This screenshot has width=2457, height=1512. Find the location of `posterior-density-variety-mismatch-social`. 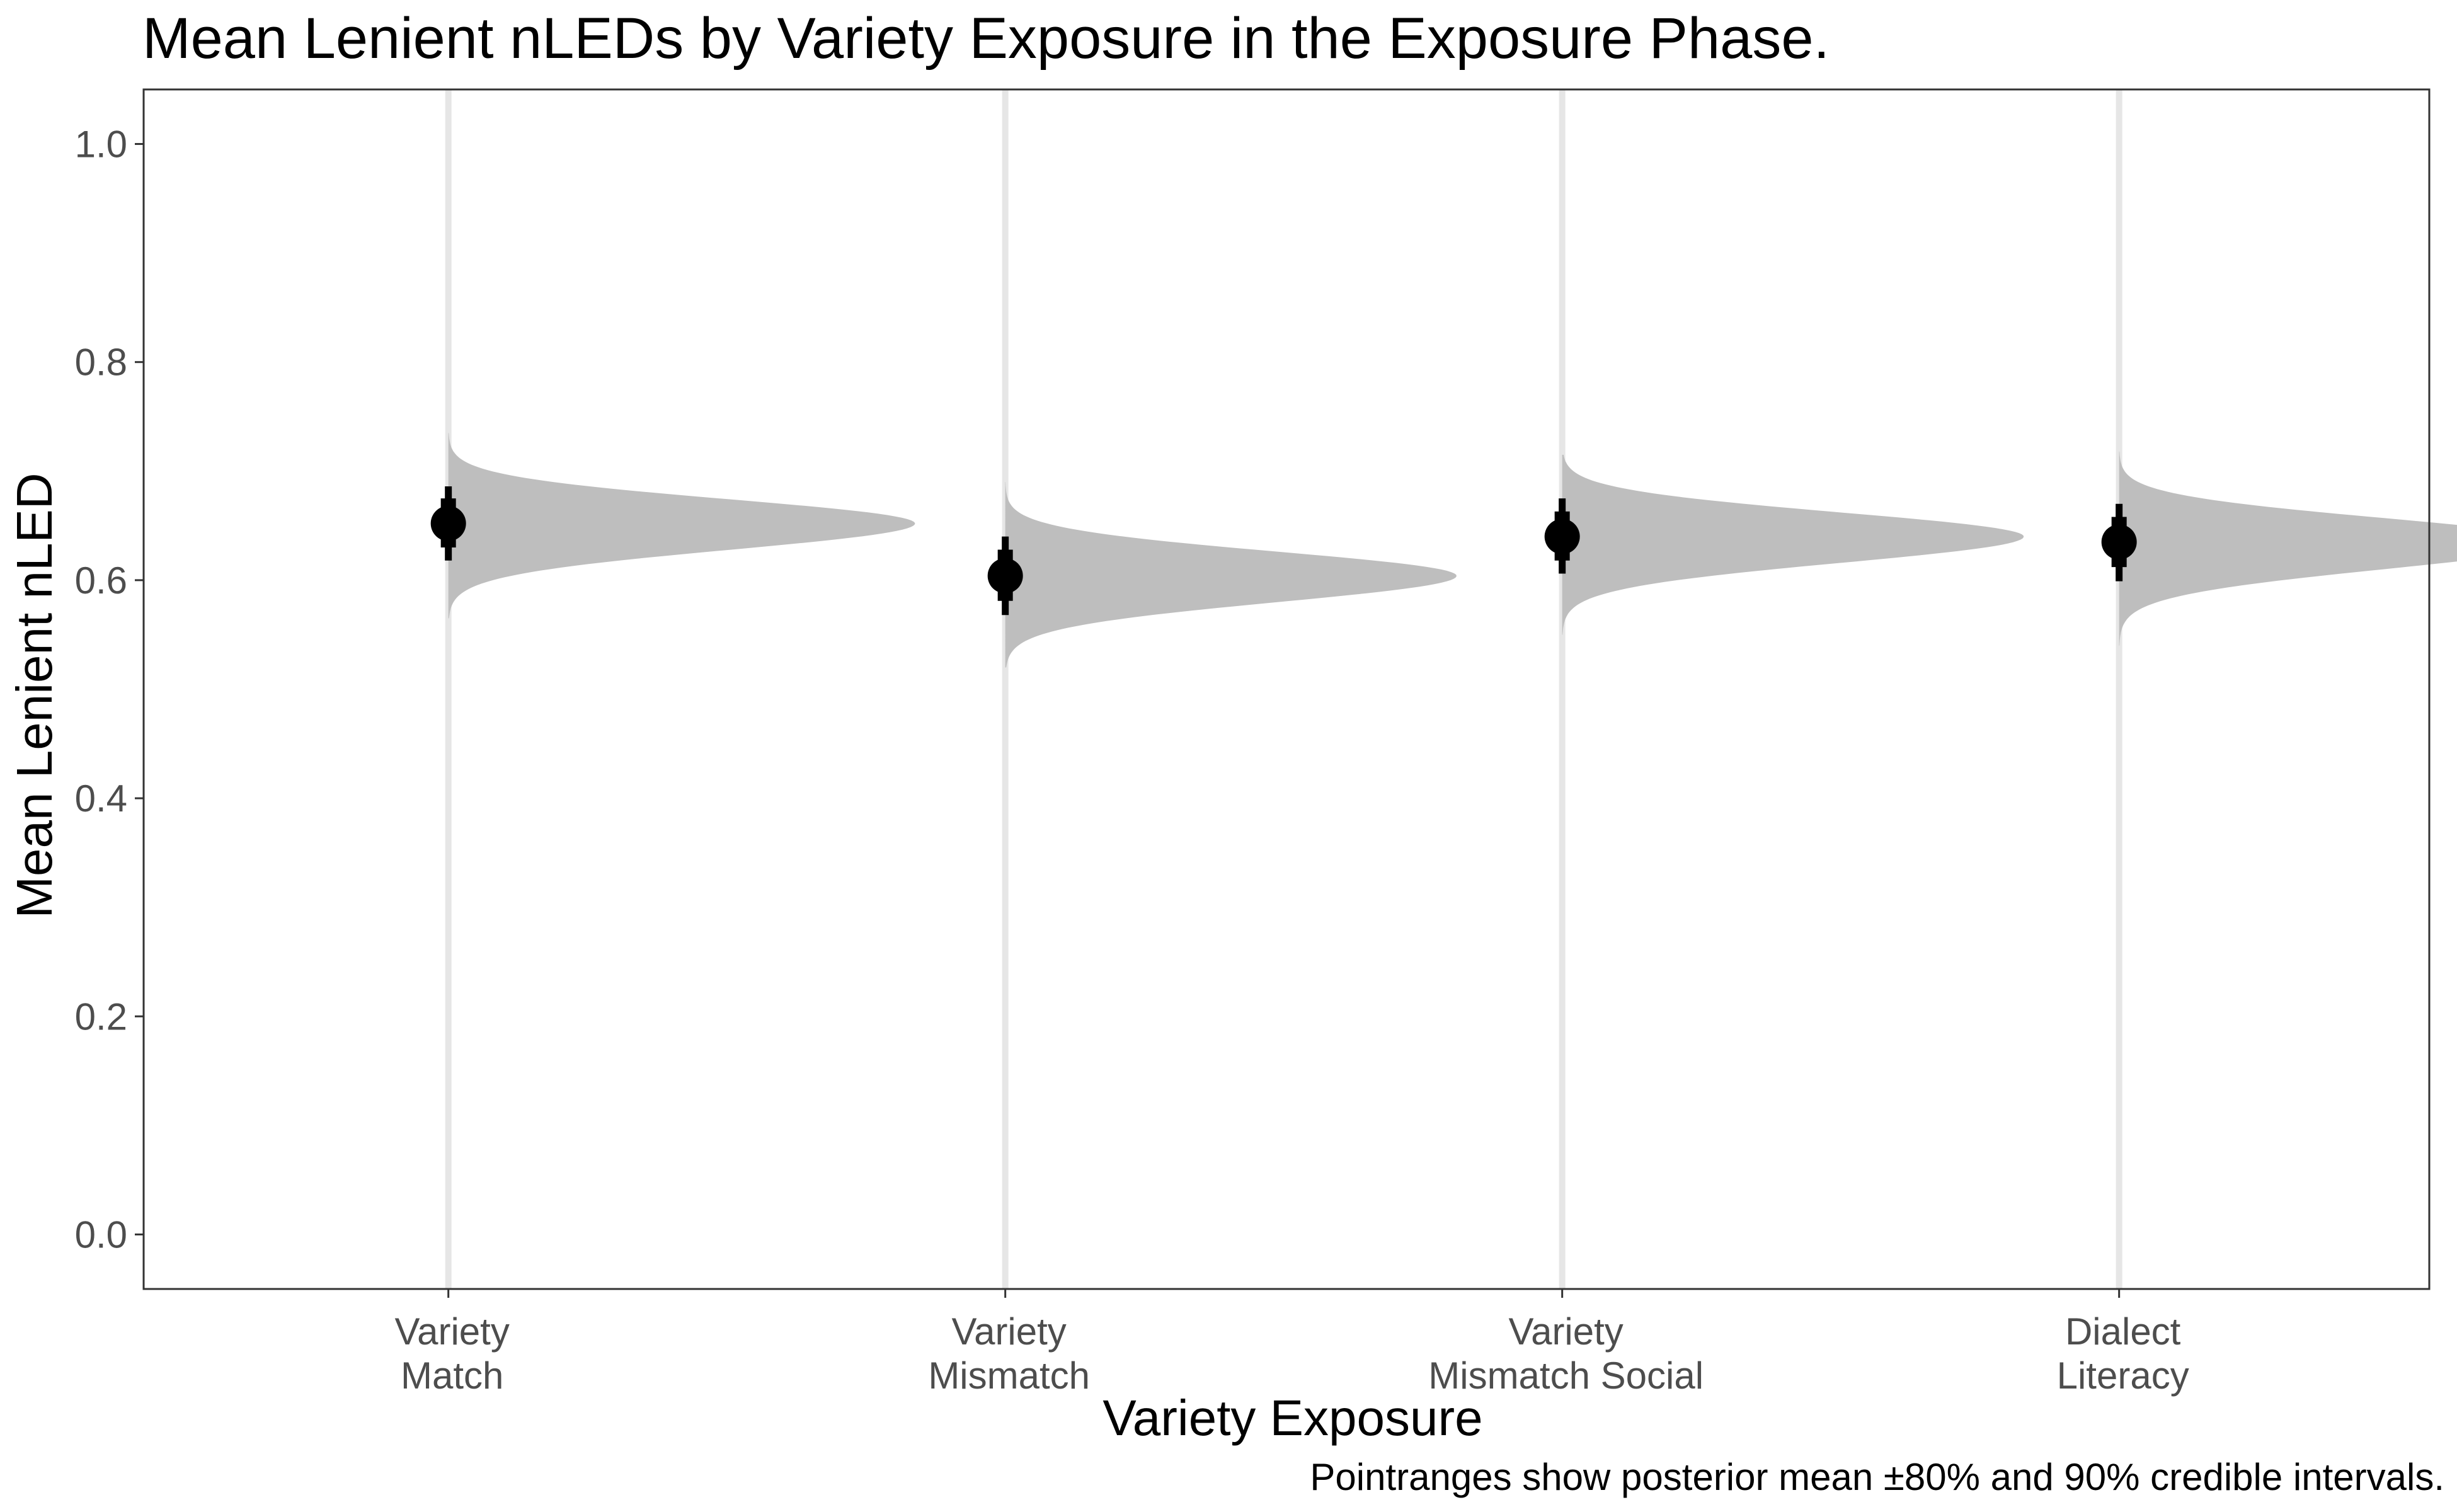

posterior-density-variety-mismatch-social is located at coordinates (1793, 544).